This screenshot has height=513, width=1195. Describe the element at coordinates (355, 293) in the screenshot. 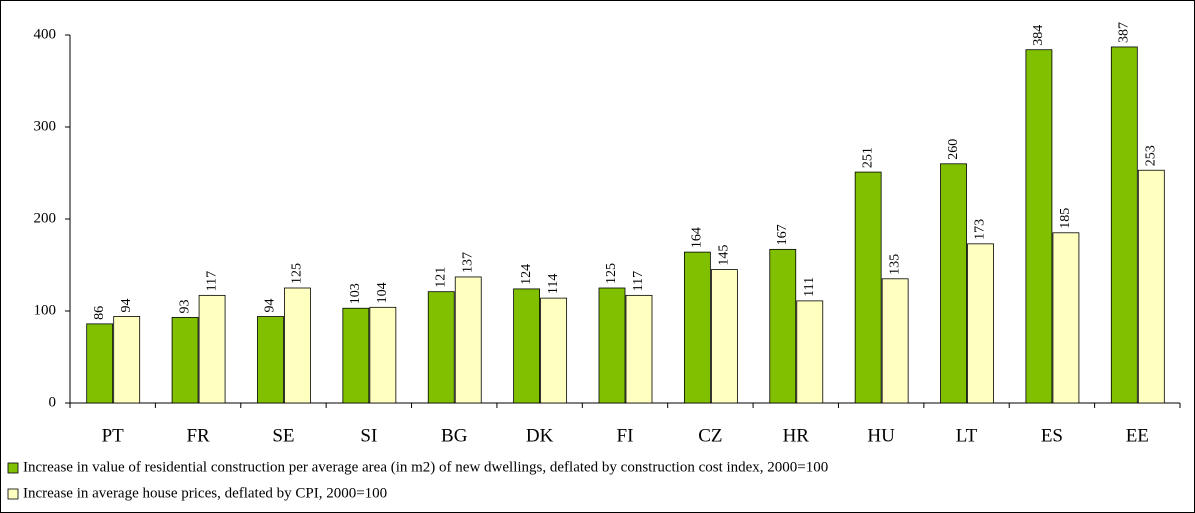

I see `data-label: 103` at that location.